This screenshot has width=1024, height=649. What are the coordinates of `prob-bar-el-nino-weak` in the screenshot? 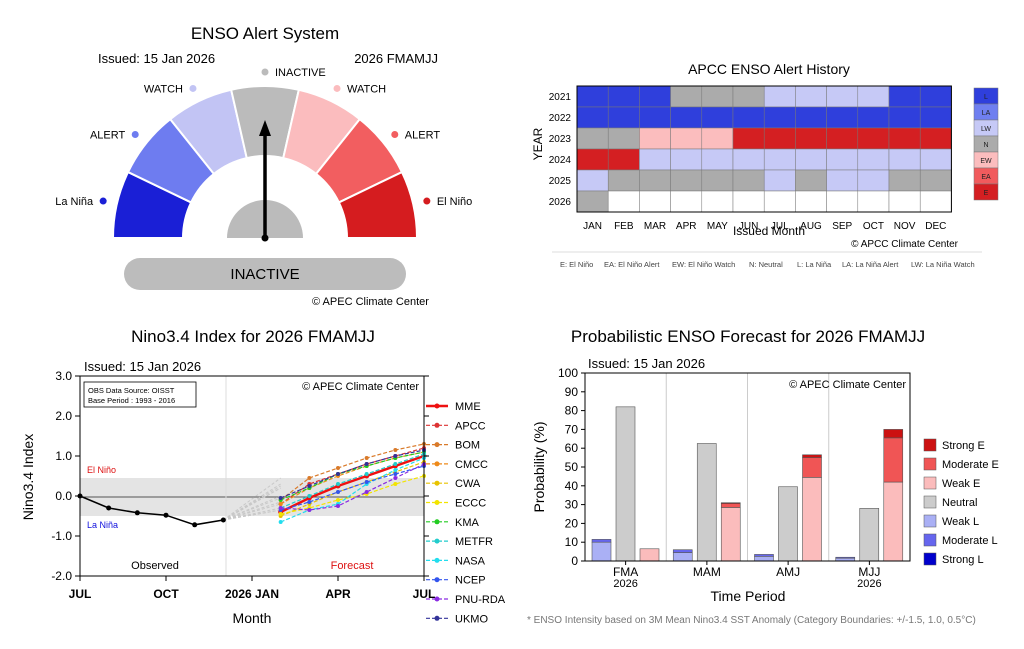 It's located at (730, 534).